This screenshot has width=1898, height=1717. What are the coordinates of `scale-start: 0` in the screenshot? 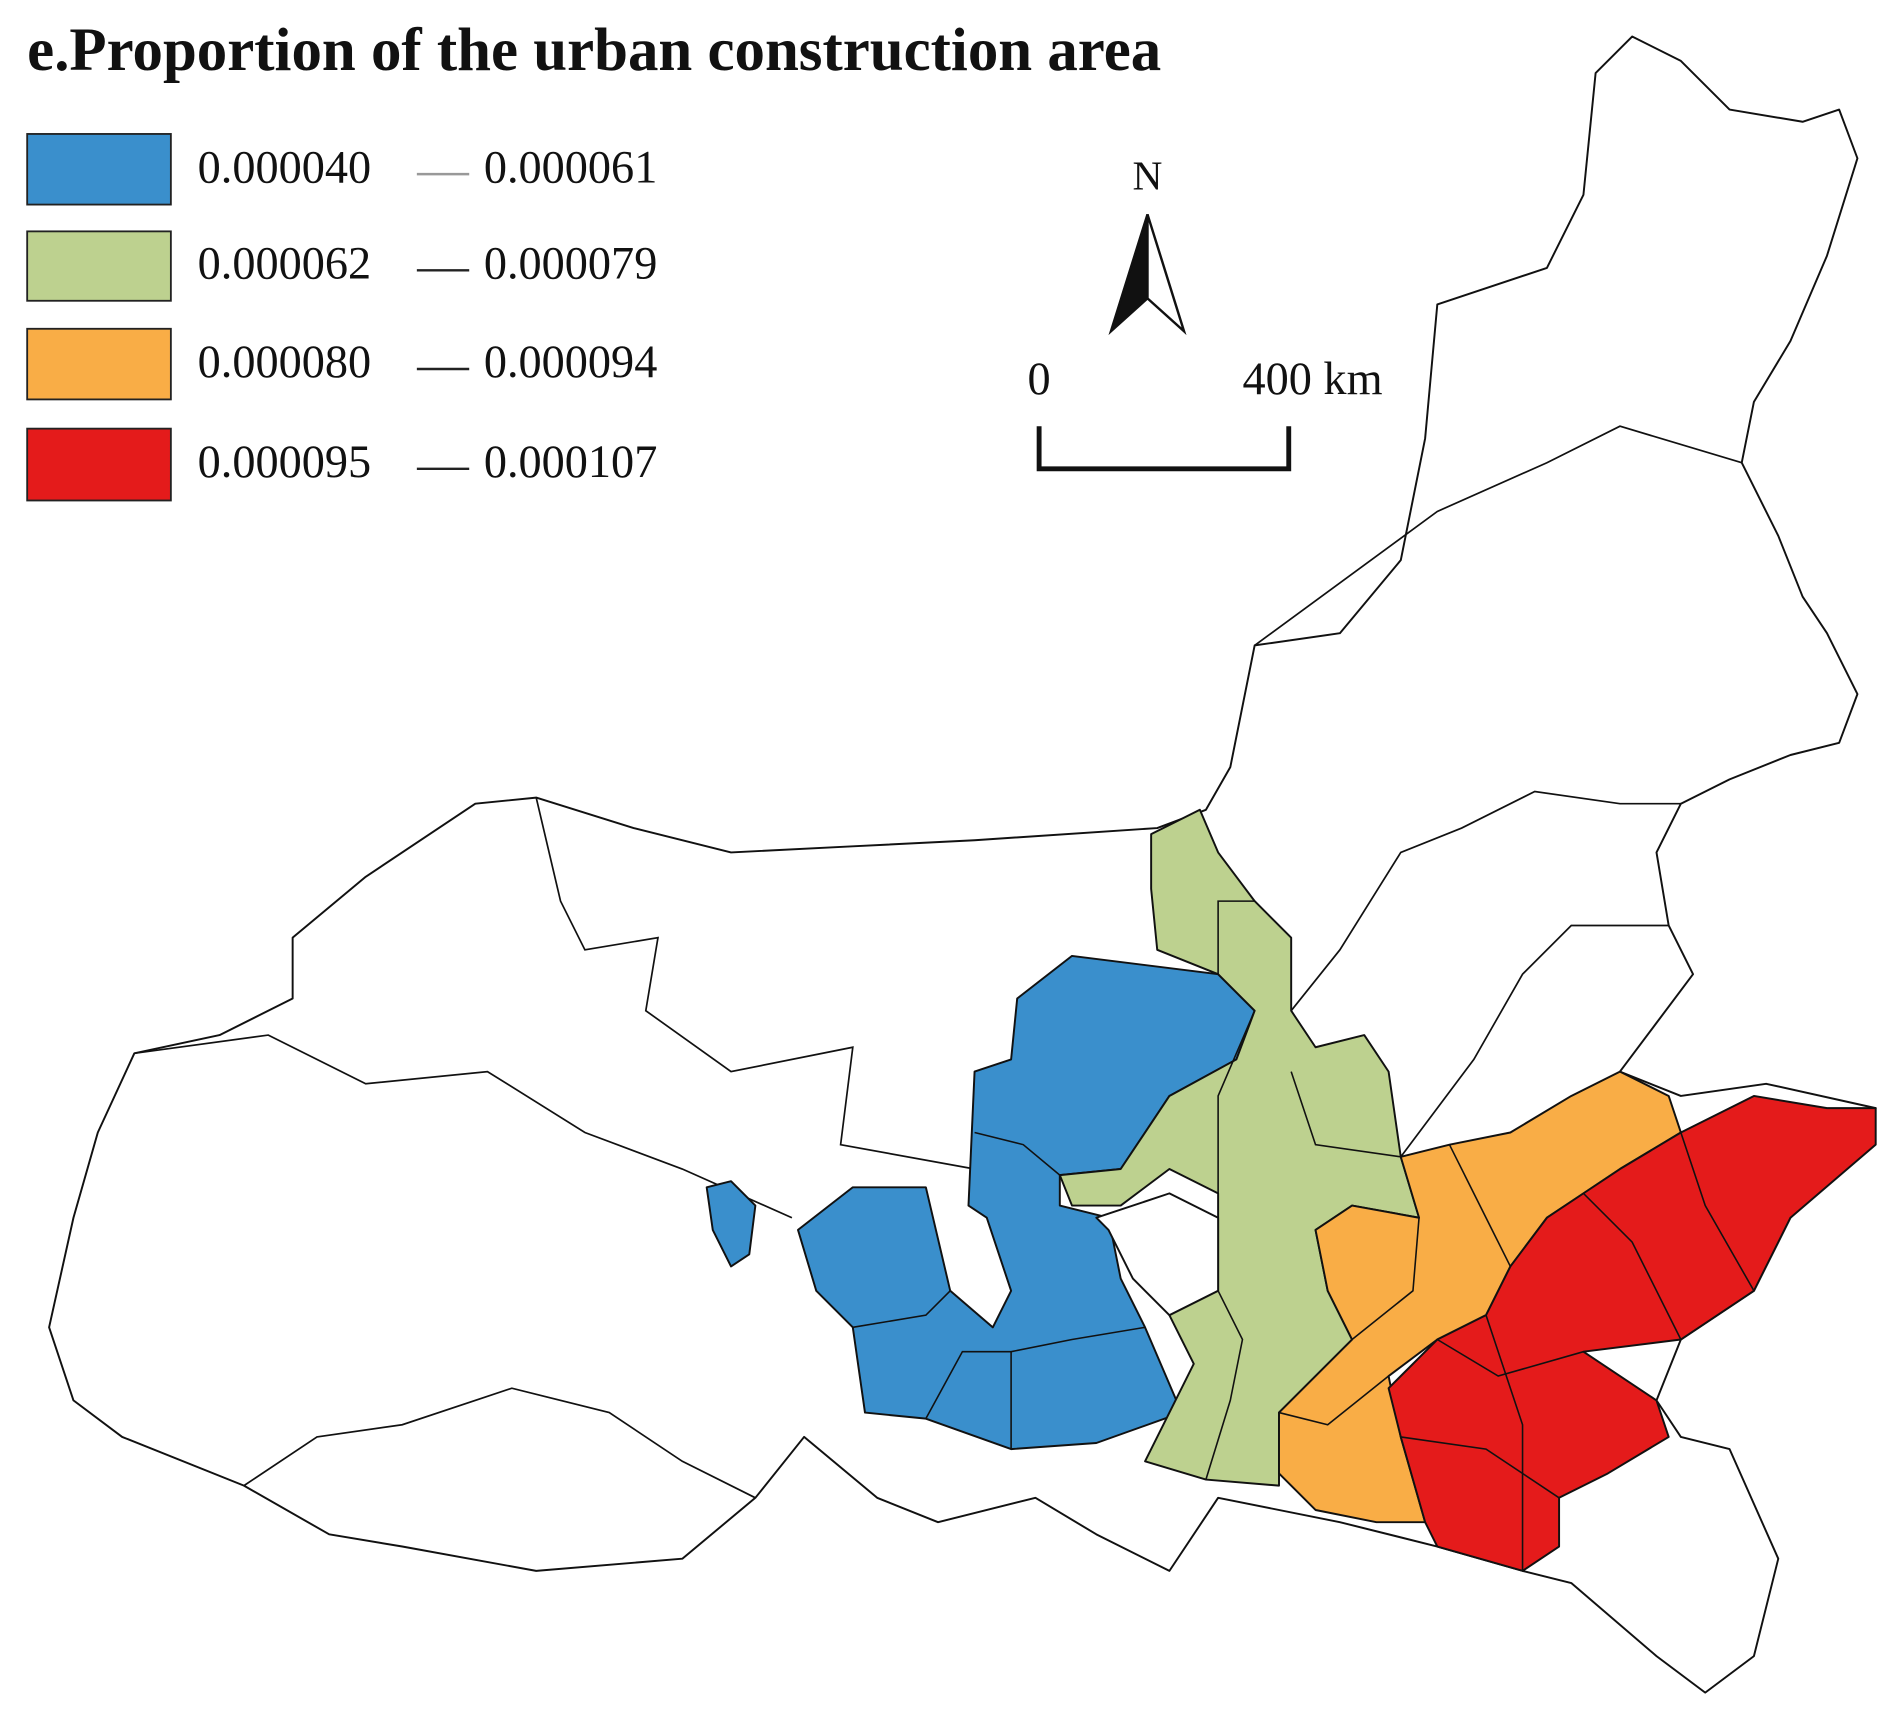 It's located at (1039, 379).